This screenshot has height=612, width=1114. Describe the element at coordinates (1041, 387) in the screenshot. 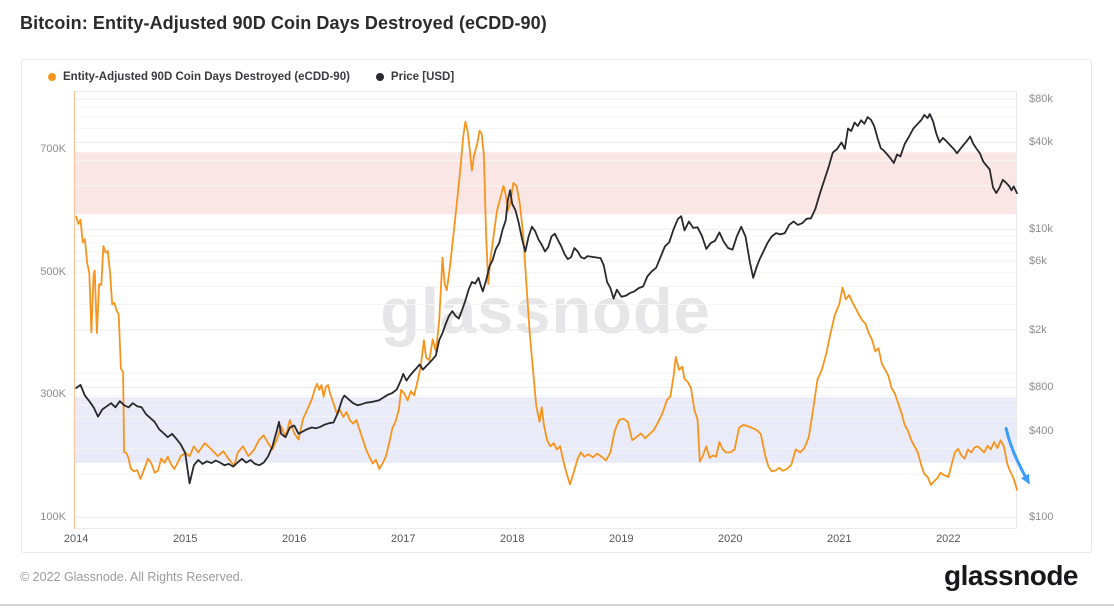

I see `axis-tick-label: $800` at that location.